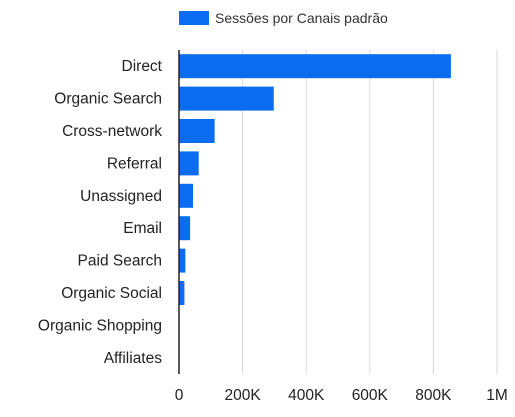 This screenshot has height=417, width=515. What do you see at coordinates (194, 18) in the screenshot?
I see `legend-swatch` at bounding box center [194, 18].